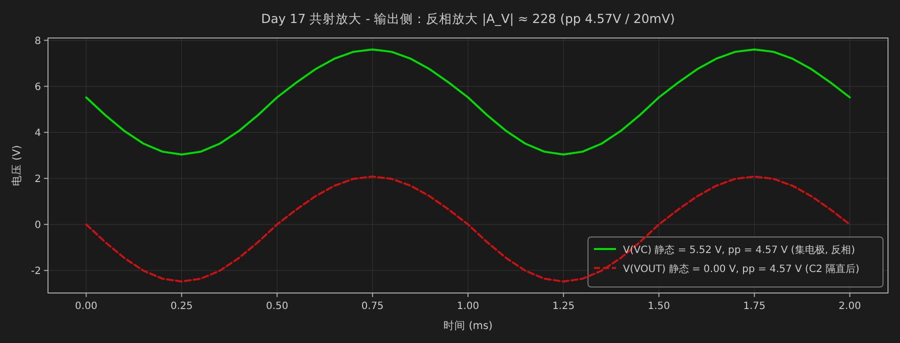 The height and width of the screenshot is (343, 900). I want to click on y-tick-label: -2, so click(36, 271).